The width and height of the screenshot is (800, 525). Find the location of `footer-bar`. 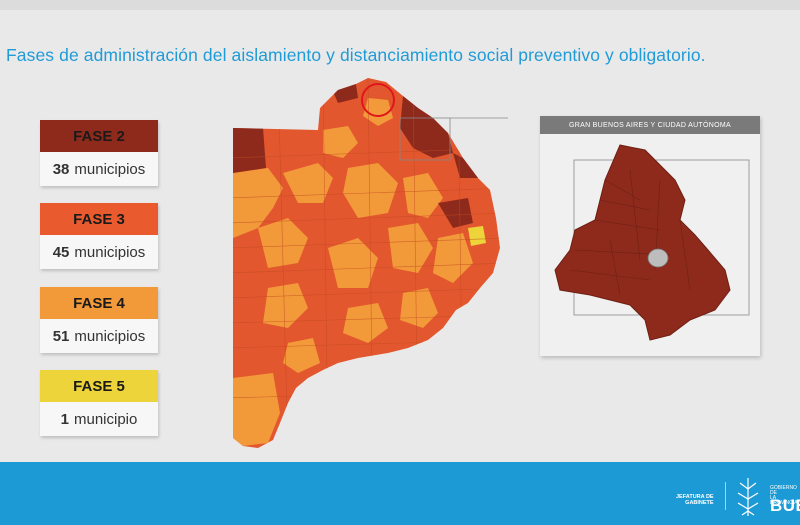

footer-bar is located at coordinates (400, 493).